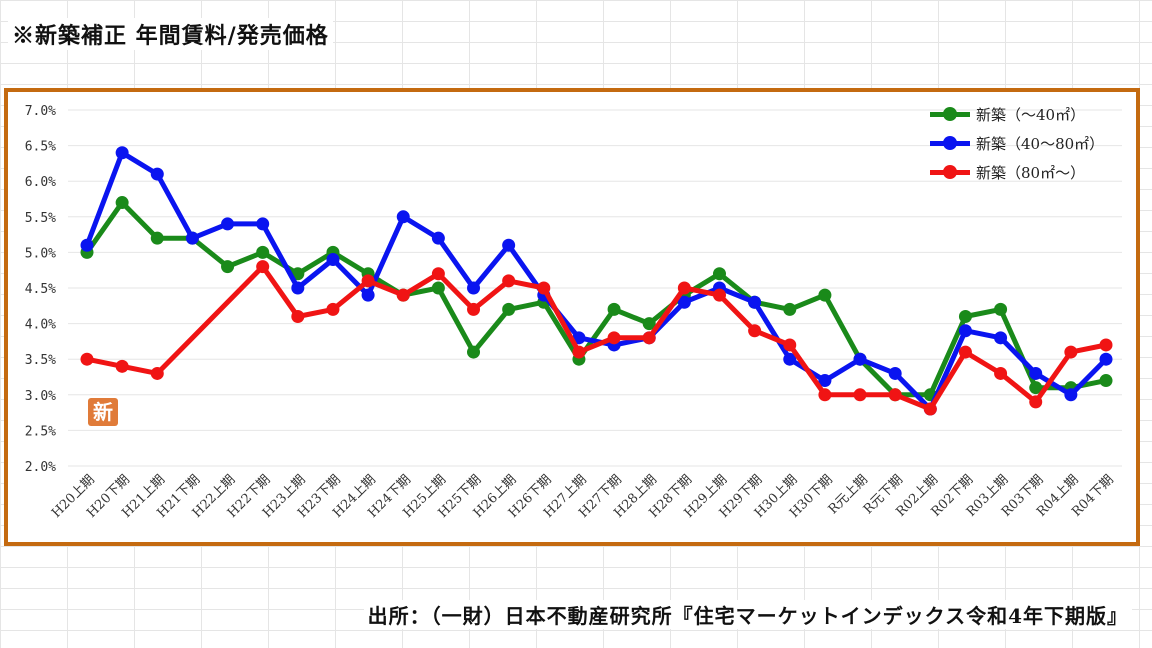  What do you see at coordinates (40, 289) in the screenshot?
I see `y-tick-label: 4.5%` at bounding box center [40, 289].